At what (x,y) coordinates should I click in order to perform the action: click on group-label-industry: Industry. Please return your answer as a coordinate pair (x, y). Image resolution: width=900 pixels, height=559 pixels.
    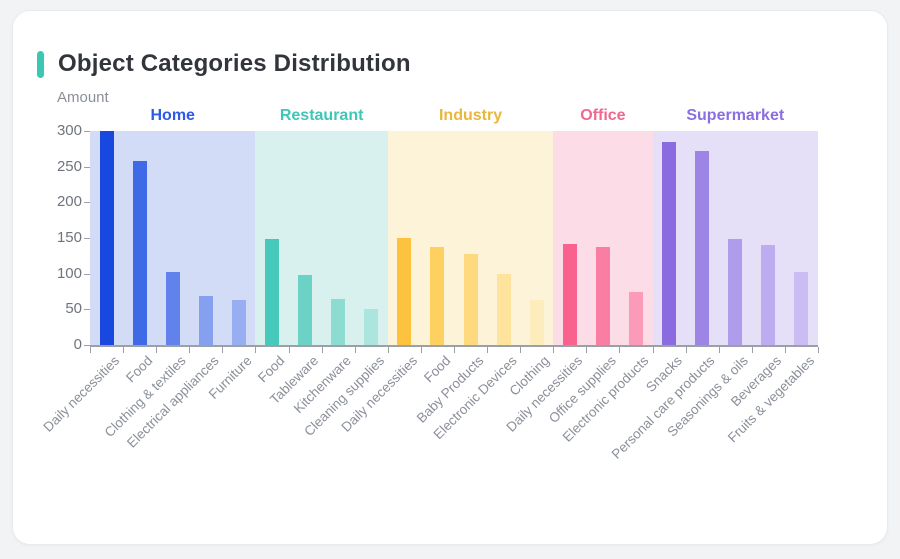
    Looking at the image, I should click on (470, 115).